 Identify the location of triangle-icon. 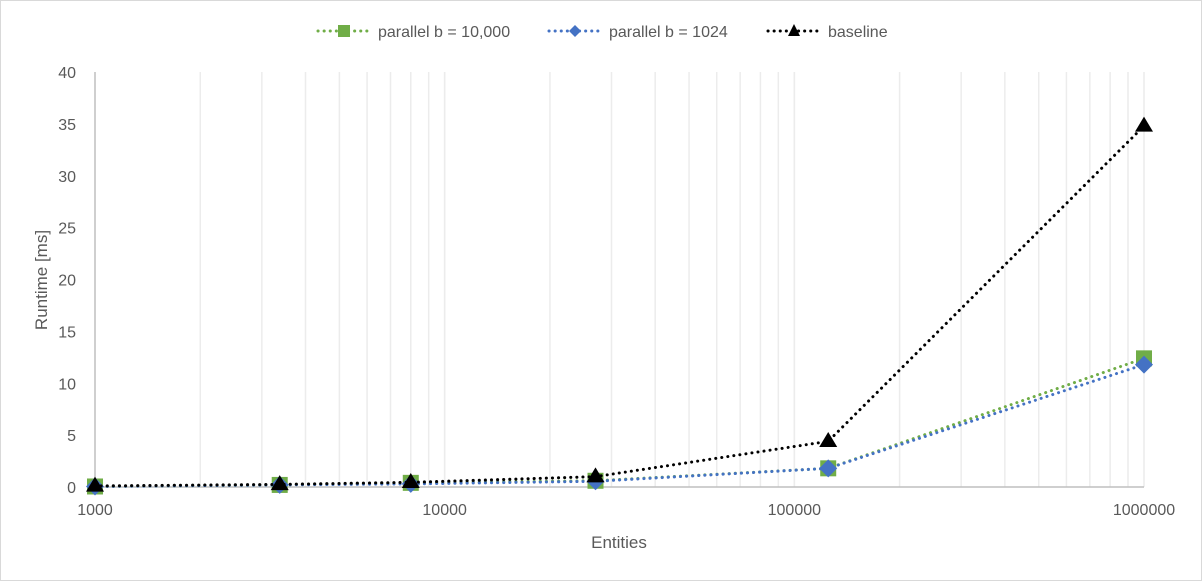
(794, 30).